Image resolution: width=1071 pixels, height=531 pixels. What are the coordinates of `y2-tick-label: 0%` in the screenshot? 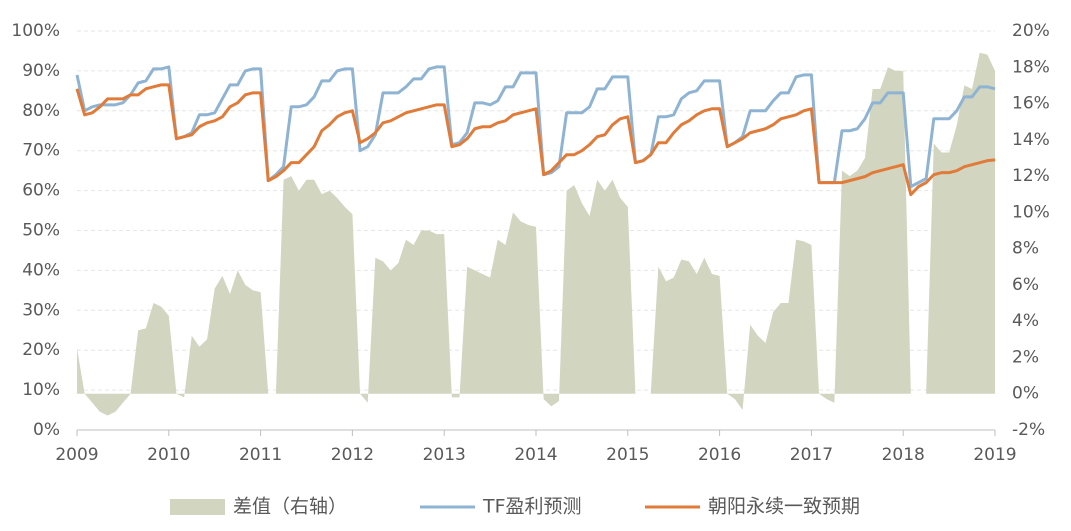 It's located at (1025, 394).